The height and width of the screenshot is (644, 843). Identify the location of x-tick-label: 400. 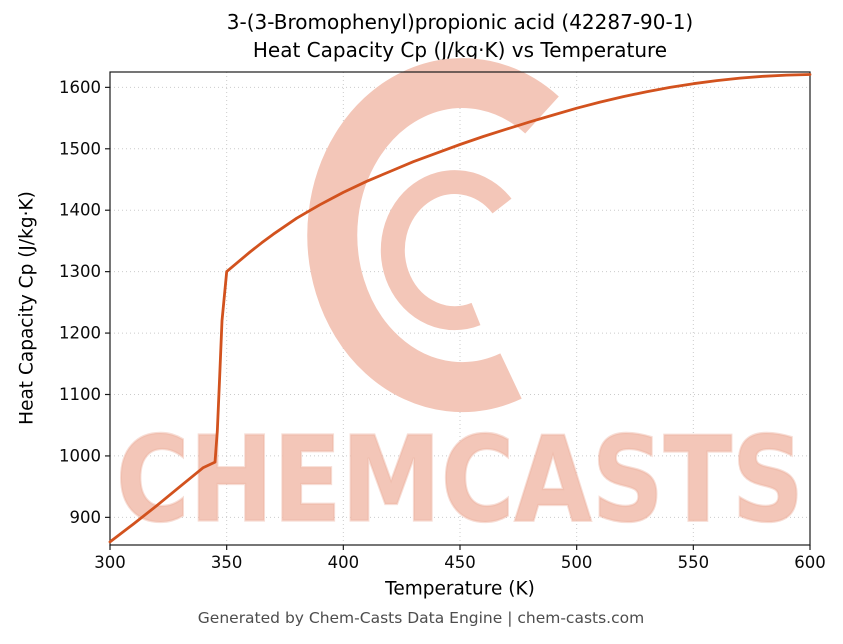
(344, 562).